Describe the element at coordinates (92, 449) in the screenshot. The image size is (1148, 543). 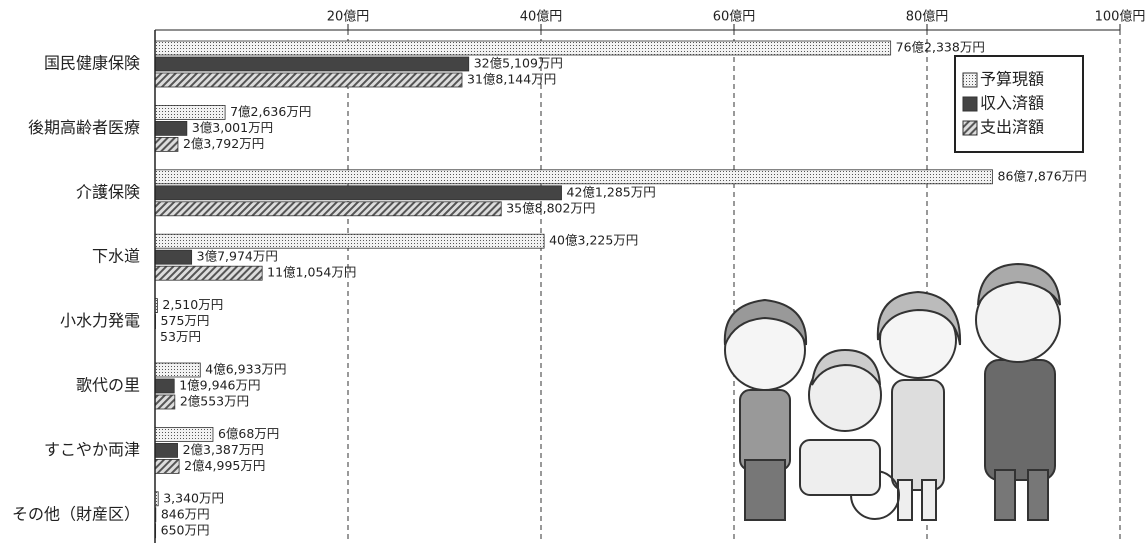
I see `category-label: すこやか両津` at that location.